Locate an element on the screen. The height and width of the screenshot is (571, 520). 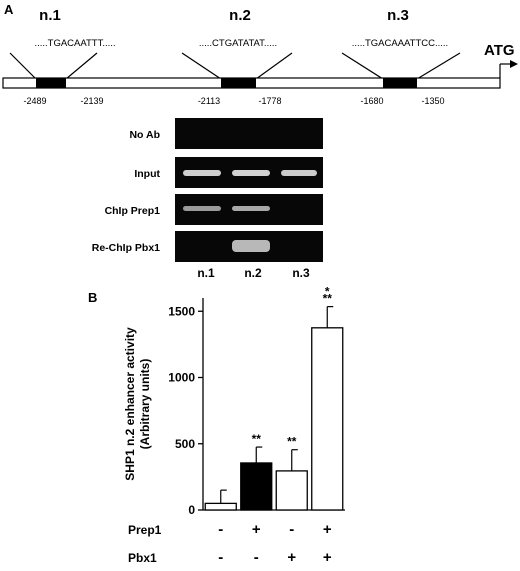
gel-row-label-input: Input is located at coordinates (147, 174).